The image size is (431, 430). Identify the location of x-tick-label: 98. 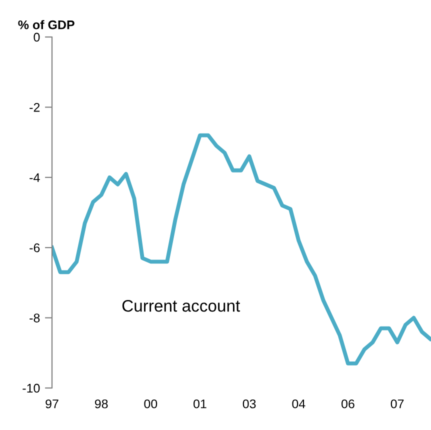
(101, 403).